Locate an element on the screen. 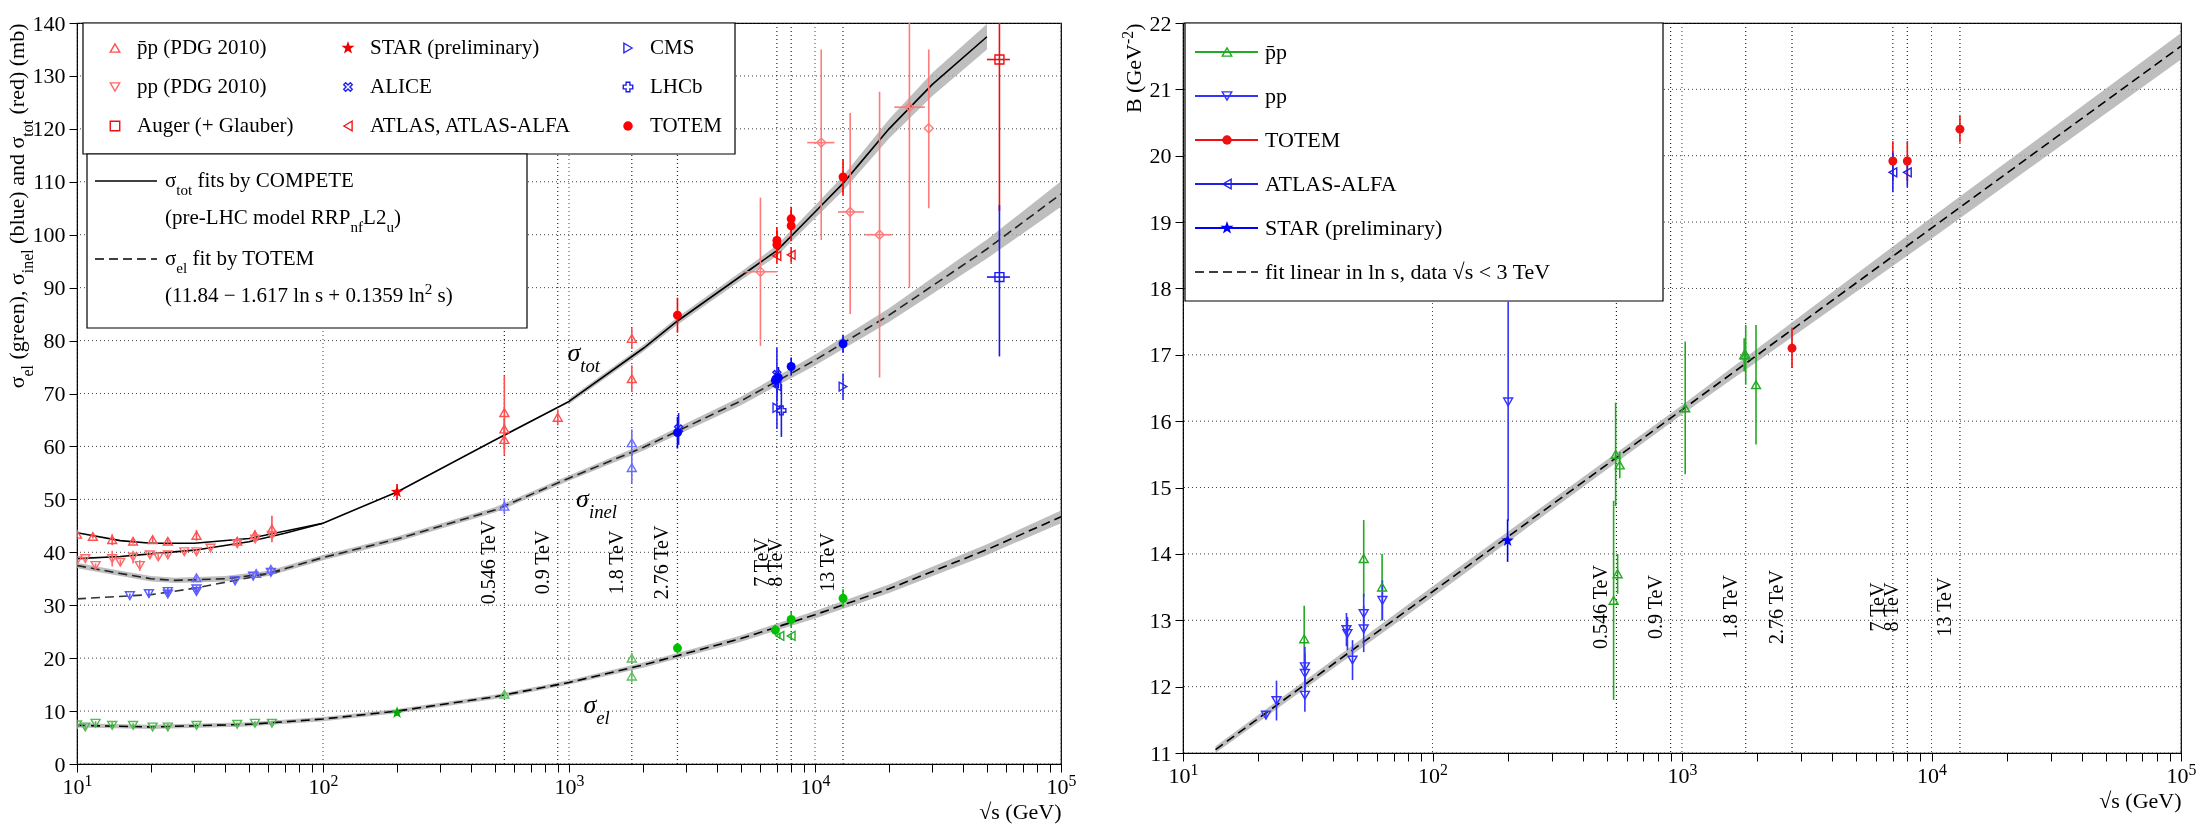 Image resolution: width=2208 pixels, height=836 pixels. legend-label: fit linear in ln s, data √s < 3 TeV is located at coordinates (1408, 271).